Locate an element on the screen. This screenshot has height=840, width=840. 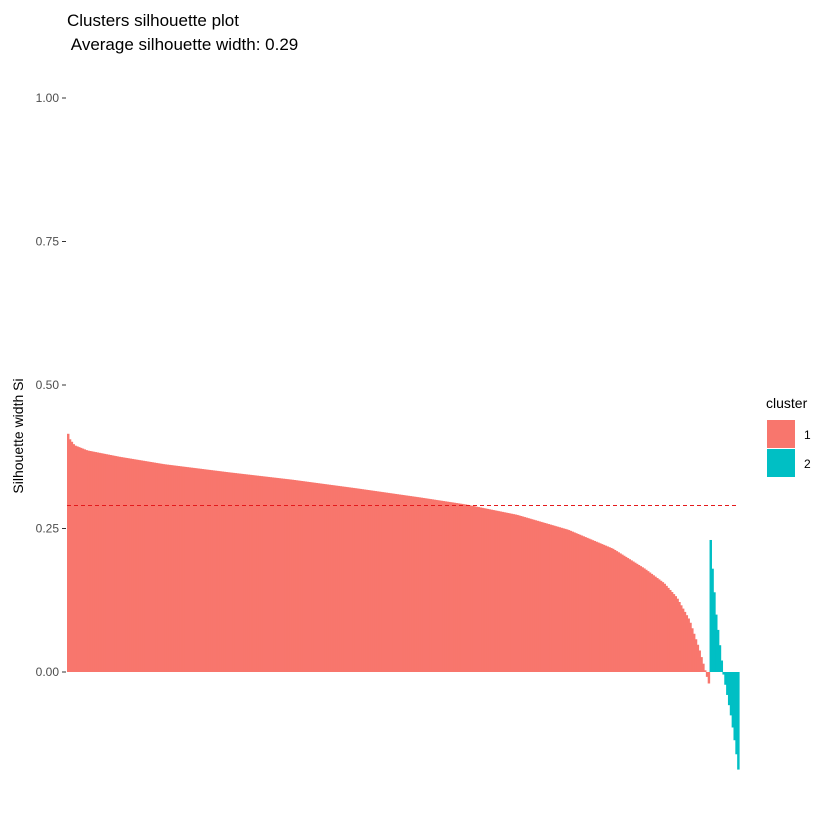
y-tick-label: 0.50 is located at coordinates (48, 385).